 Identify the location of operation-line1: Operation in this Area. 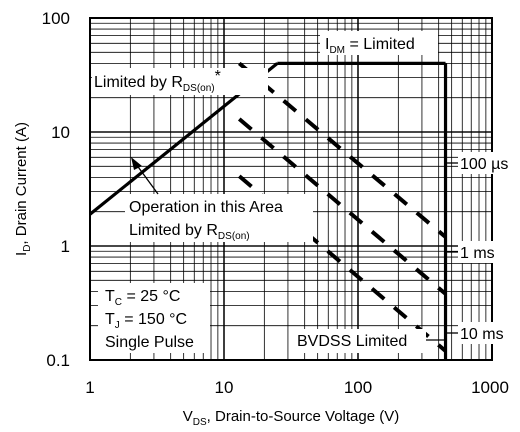
(206, 207).